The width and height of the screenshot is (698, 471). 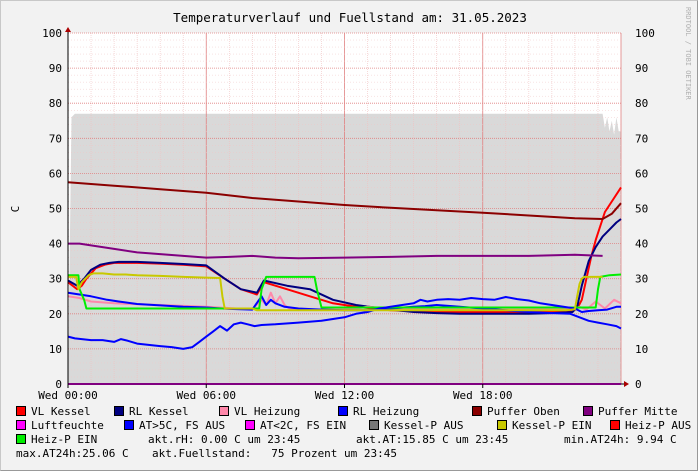 What do you see at coordinates (61, 411) in the screenshot?
I see `legend-label: VL Kessel` at bounding box center [61, 411].